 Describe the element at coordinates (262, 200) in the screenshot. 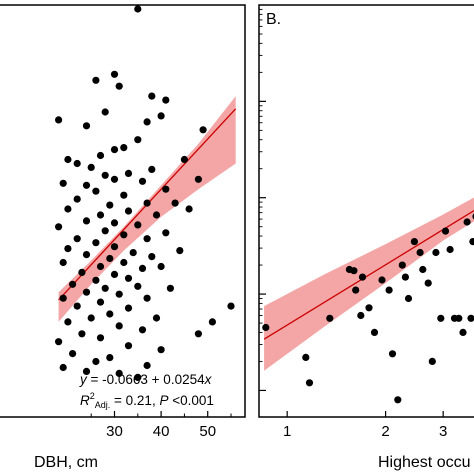

I see `panel-b-y-ticks` at that location.